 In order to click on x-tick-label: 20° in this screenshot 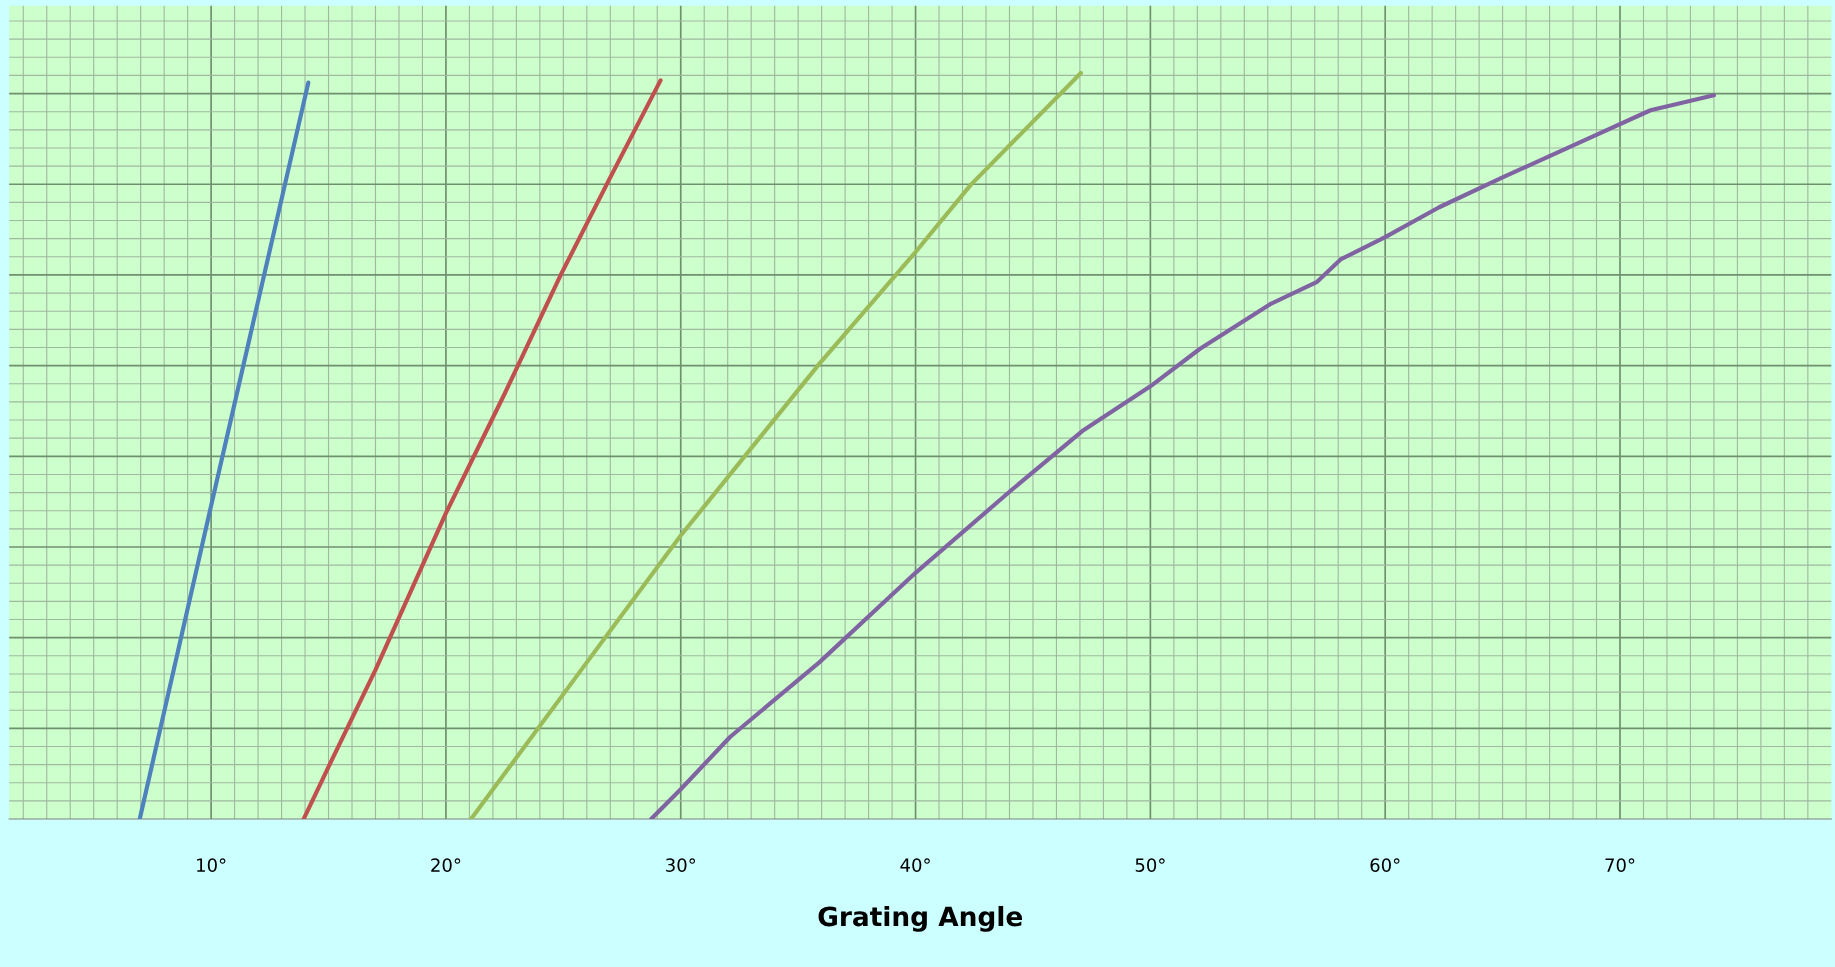, I will do `click(446, 865)`.